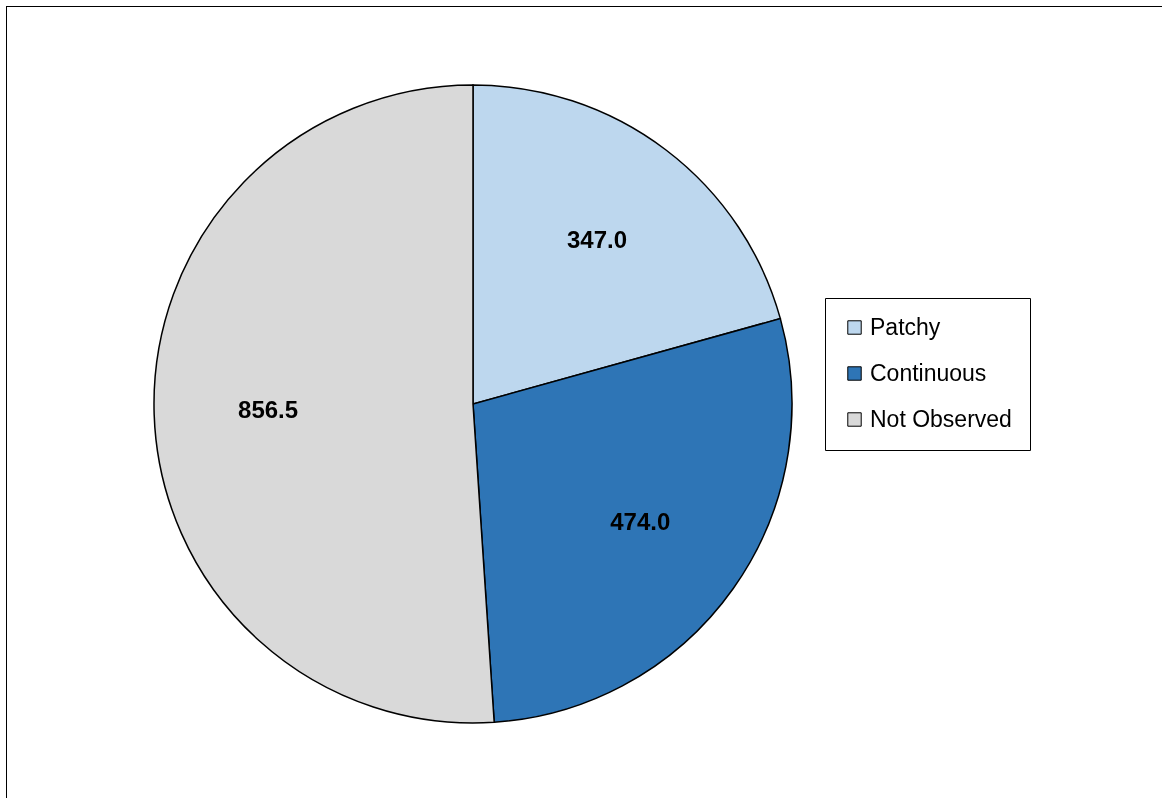  What do you see at coordinates (597, 239) in the screenshot?
I see `data-label: 347.0` at bounding box center [597, 239].